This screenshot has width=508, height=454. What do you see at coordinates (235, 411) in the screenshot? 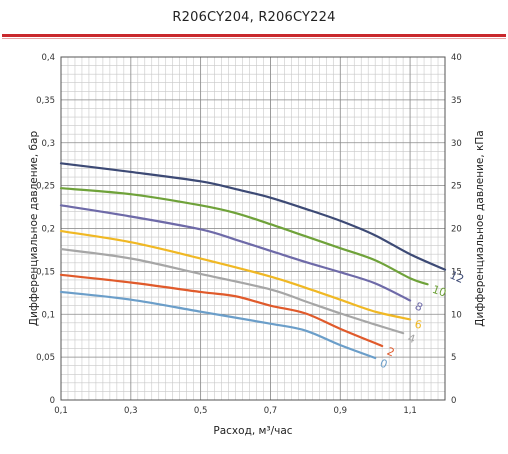
I see `x-axis-ticks: 0,1 0,3 0,5 0,7 0,9 1,1` at bounding box center [235, 411].